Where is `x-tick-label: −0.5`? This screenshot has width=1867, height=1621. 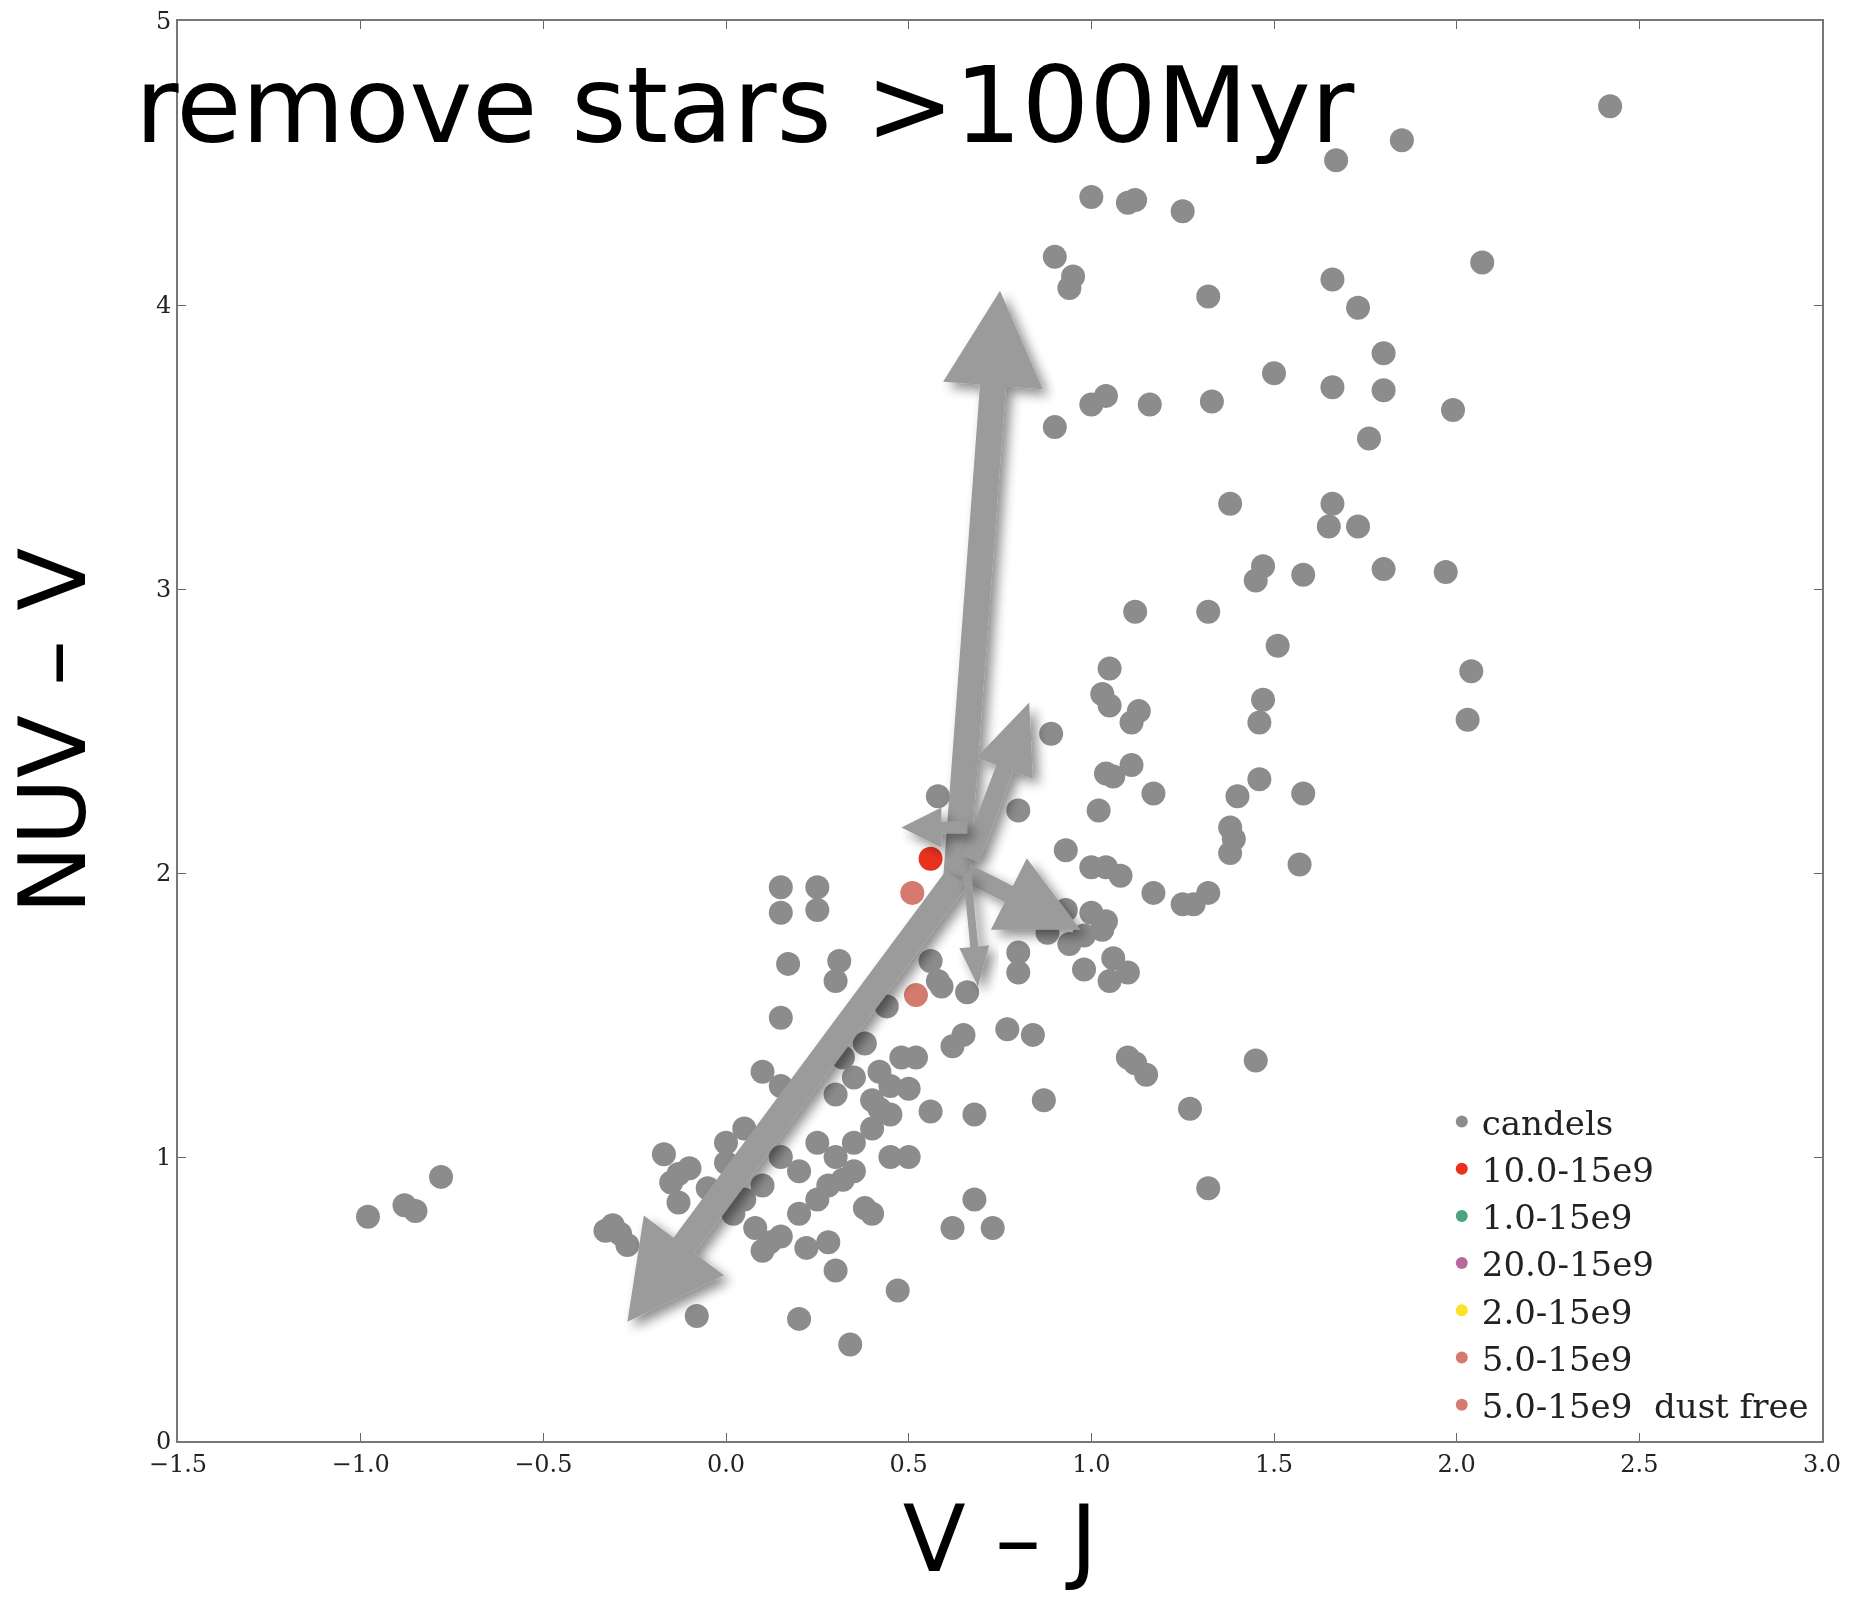 x-tick-label: −0.5 is located at coordinates (543, 1463).